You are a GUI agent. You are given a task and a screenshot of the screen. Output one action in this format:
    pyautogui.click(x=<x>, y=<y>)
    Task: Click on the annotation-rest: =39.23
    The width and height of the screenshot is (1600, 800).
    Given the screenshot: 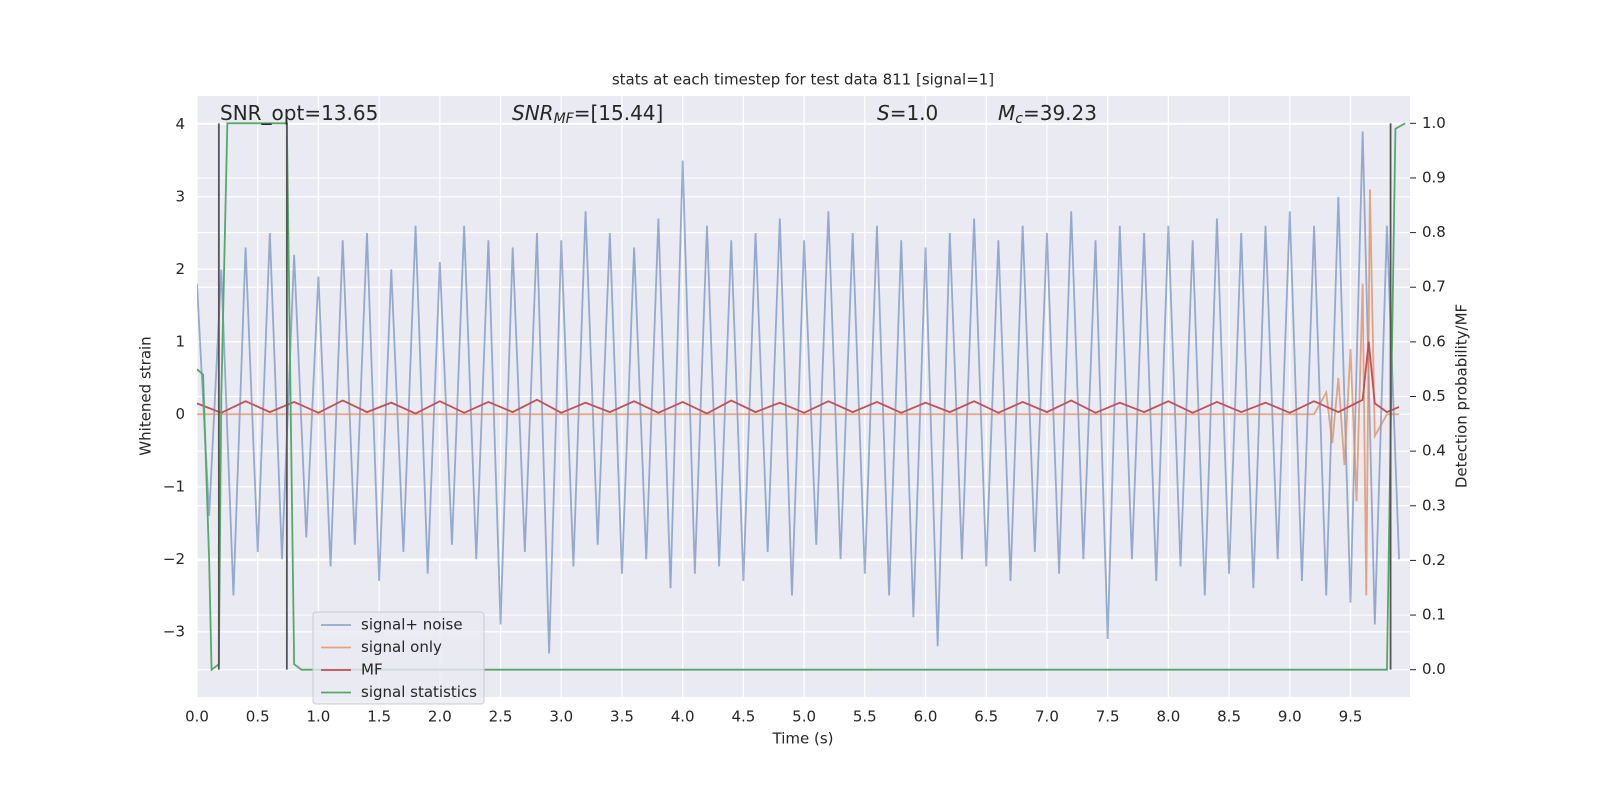 What is the action you would take?
    pyautogui.click(x=1060, y=113)
    